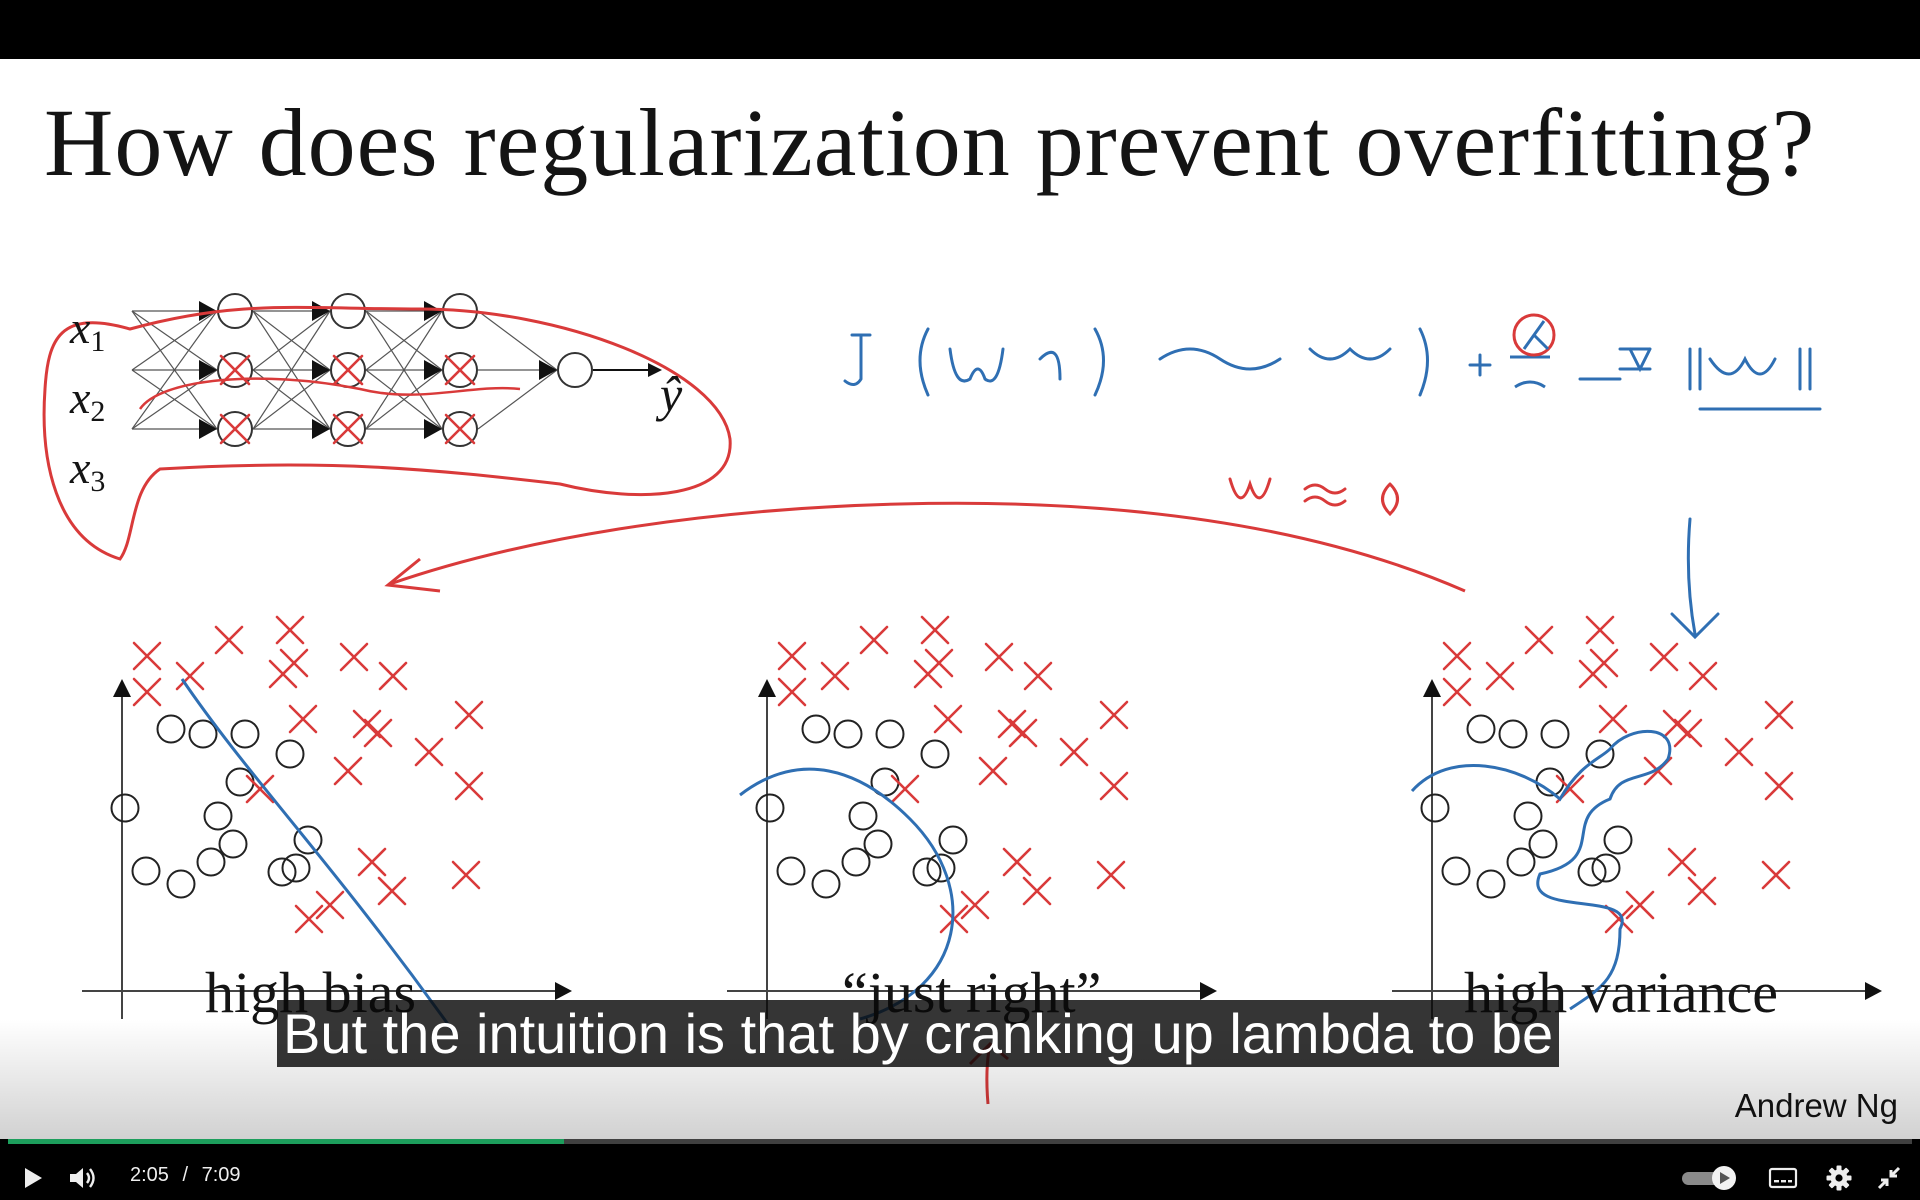 Image resolution: width=1920 pixels, height=1200 pixels. What do you see at coordinates (149, 1175) in the screenshot?
I see `current-time: 2:05` at bounding box center [149, 1175].